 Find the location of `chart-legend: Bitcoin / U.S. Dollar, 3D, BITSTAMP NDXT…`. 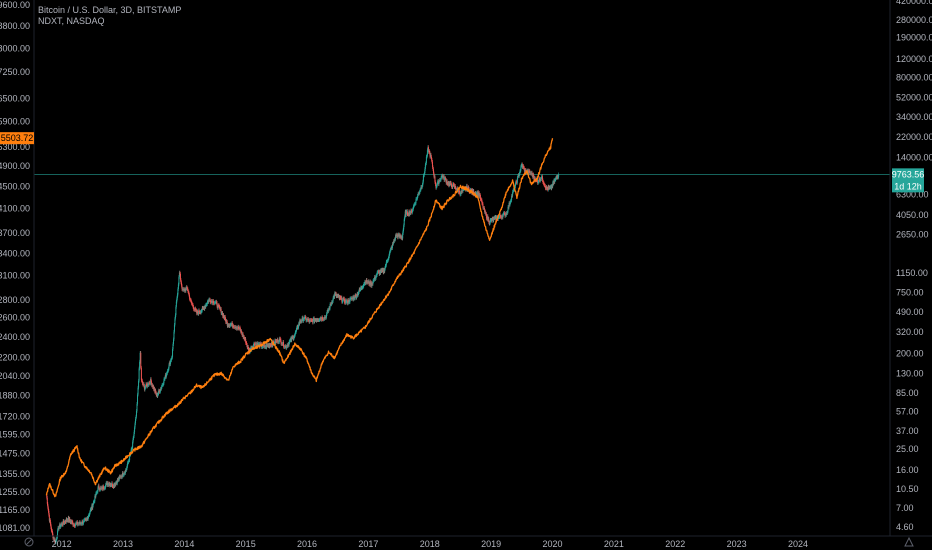

chart-legend: Bitcoin / U.S. Dollar, 3D, BITSTAMP NDXT… is located at coordinates (109, 15).